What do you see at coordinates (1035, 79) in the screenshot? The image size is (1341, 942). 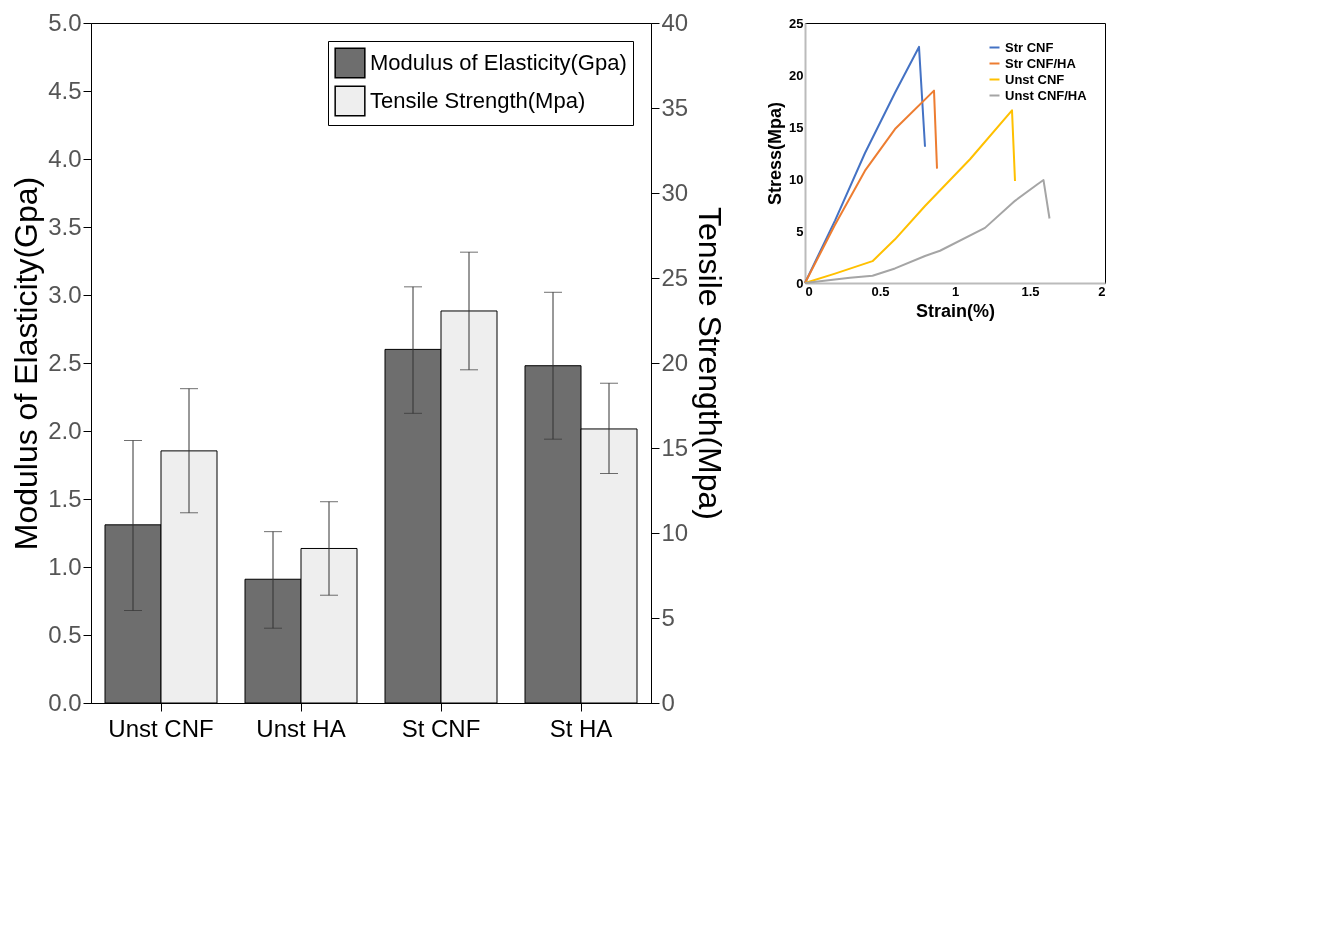 I see `legend-label: Unst CNF` at bounding box center [1035, 79].